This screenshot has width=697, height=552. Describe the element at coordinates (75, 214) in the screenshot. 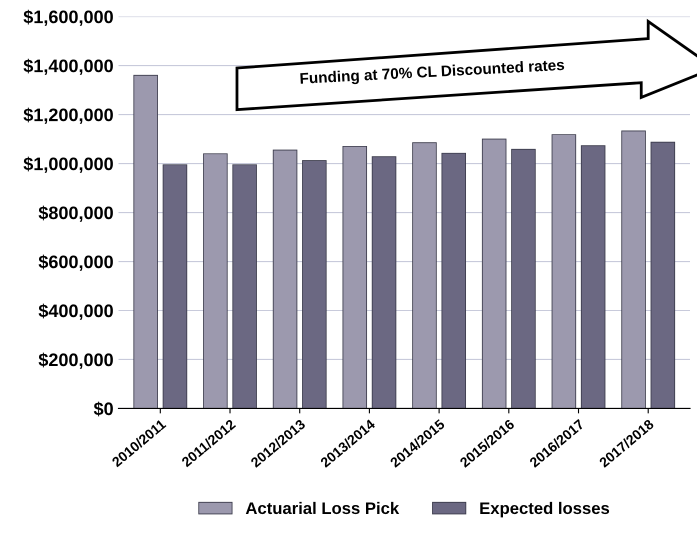

I see `y-tick-label: $800,000` at that location.